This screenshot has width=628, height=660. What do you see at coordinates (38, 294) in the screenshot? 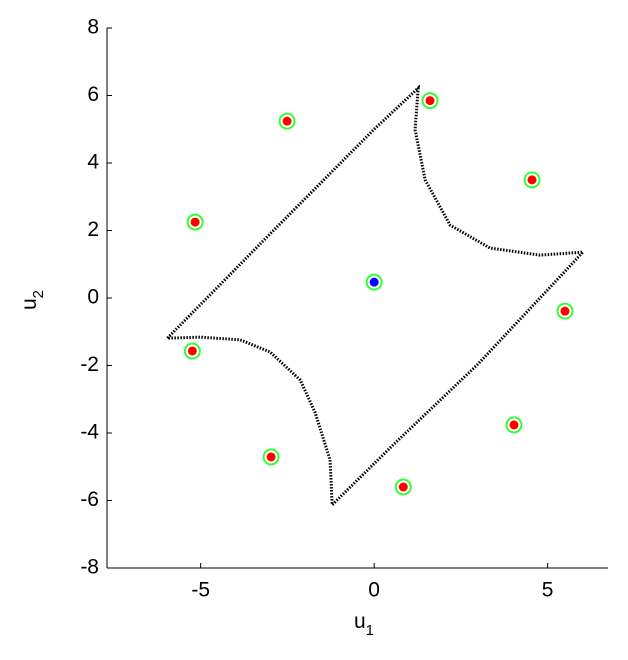
I see `y-label-sub: 2` at bounding box center [38, 294].